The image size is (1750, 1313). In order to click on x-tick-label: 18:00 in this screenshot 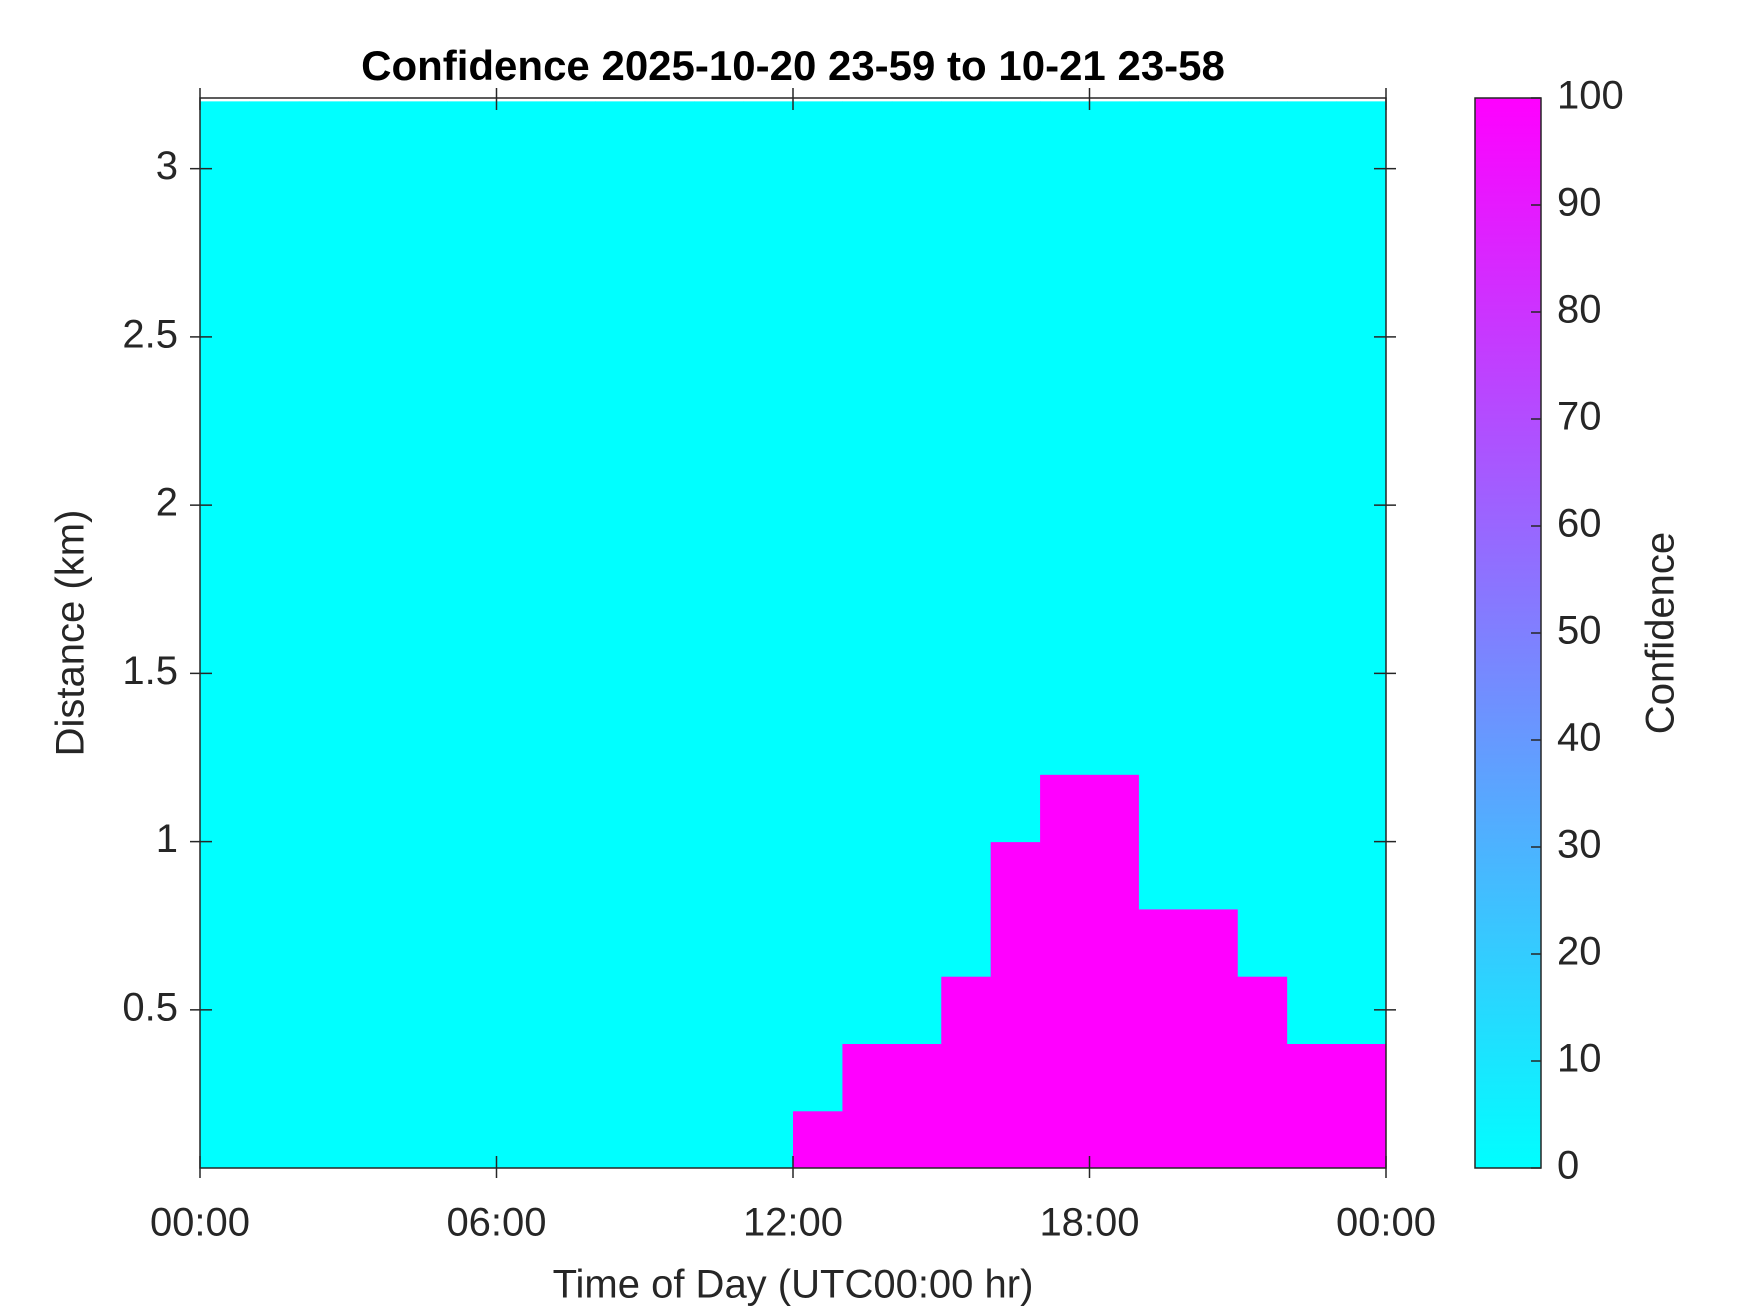, I will do `click(1089, 1223)`.